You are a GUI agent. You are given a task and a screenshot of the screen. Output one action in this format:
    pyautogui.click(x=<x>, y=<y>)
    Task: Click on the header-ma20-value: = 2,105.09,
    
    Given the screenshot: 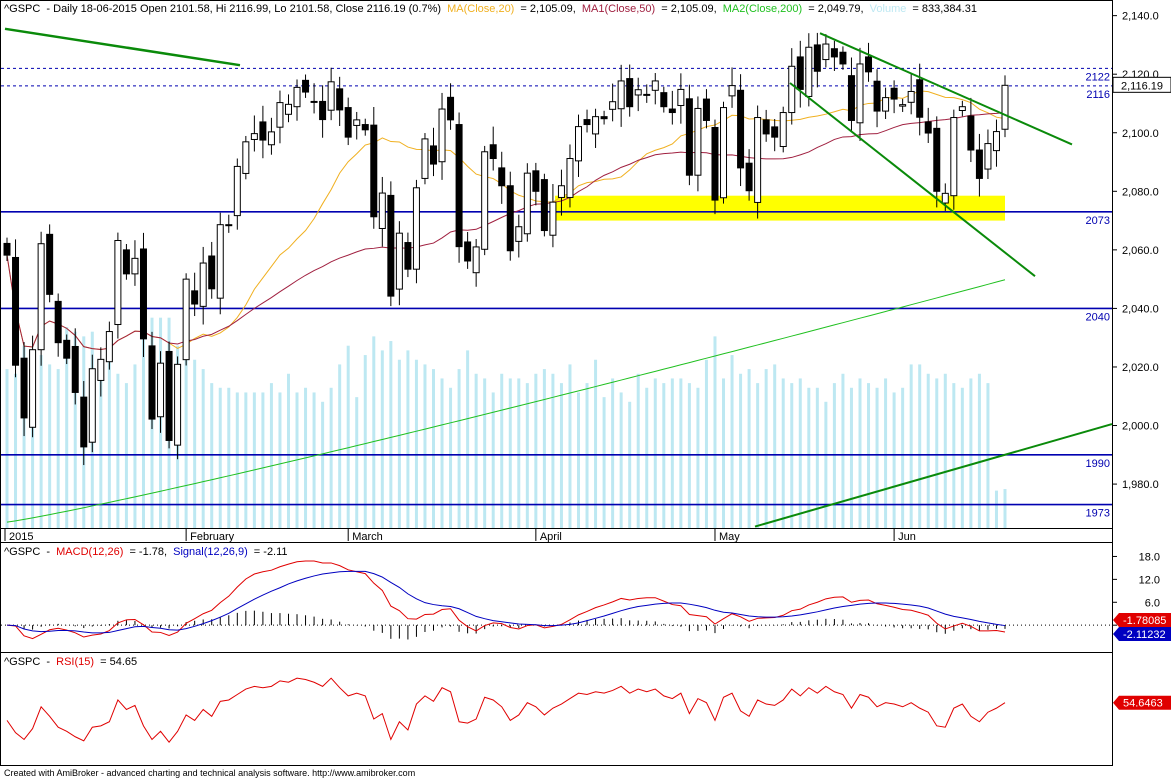 What is the action you would take?
    pyautogui.click(x=547, y=9)
    